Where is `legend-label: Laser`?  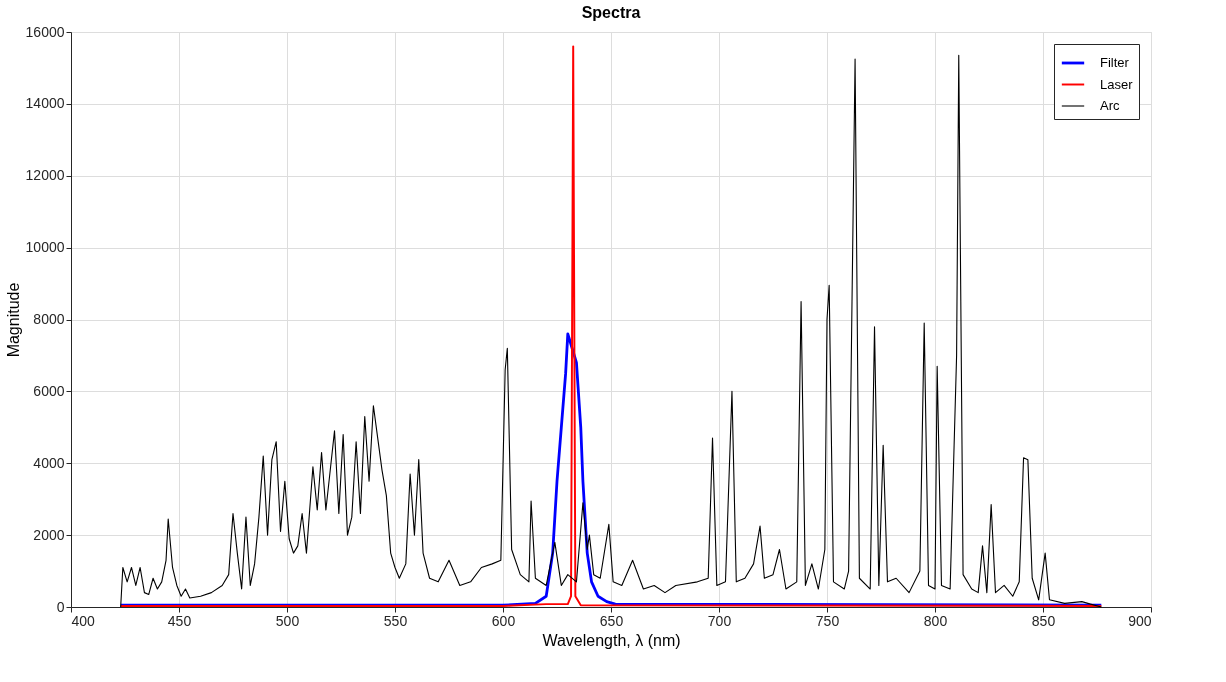 legend-label: Laser is located at coordinates (1117, 84).